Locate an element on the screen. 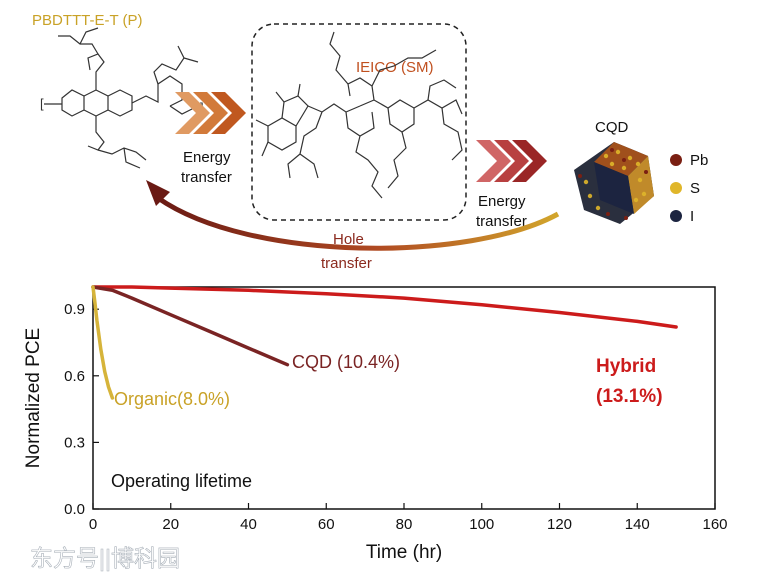 The image size is (770, 583). i-legend-marker is located at coordinates (676, 216).